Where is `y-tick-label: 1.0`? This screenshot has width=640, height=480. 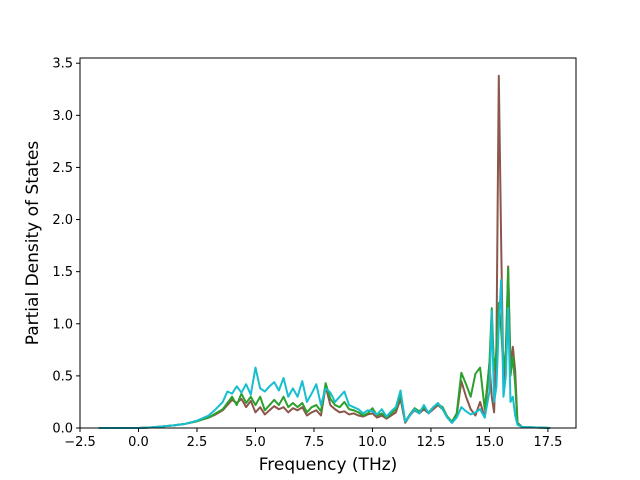
y-tick-label: 1.0 is located at coordinates (62, 324).